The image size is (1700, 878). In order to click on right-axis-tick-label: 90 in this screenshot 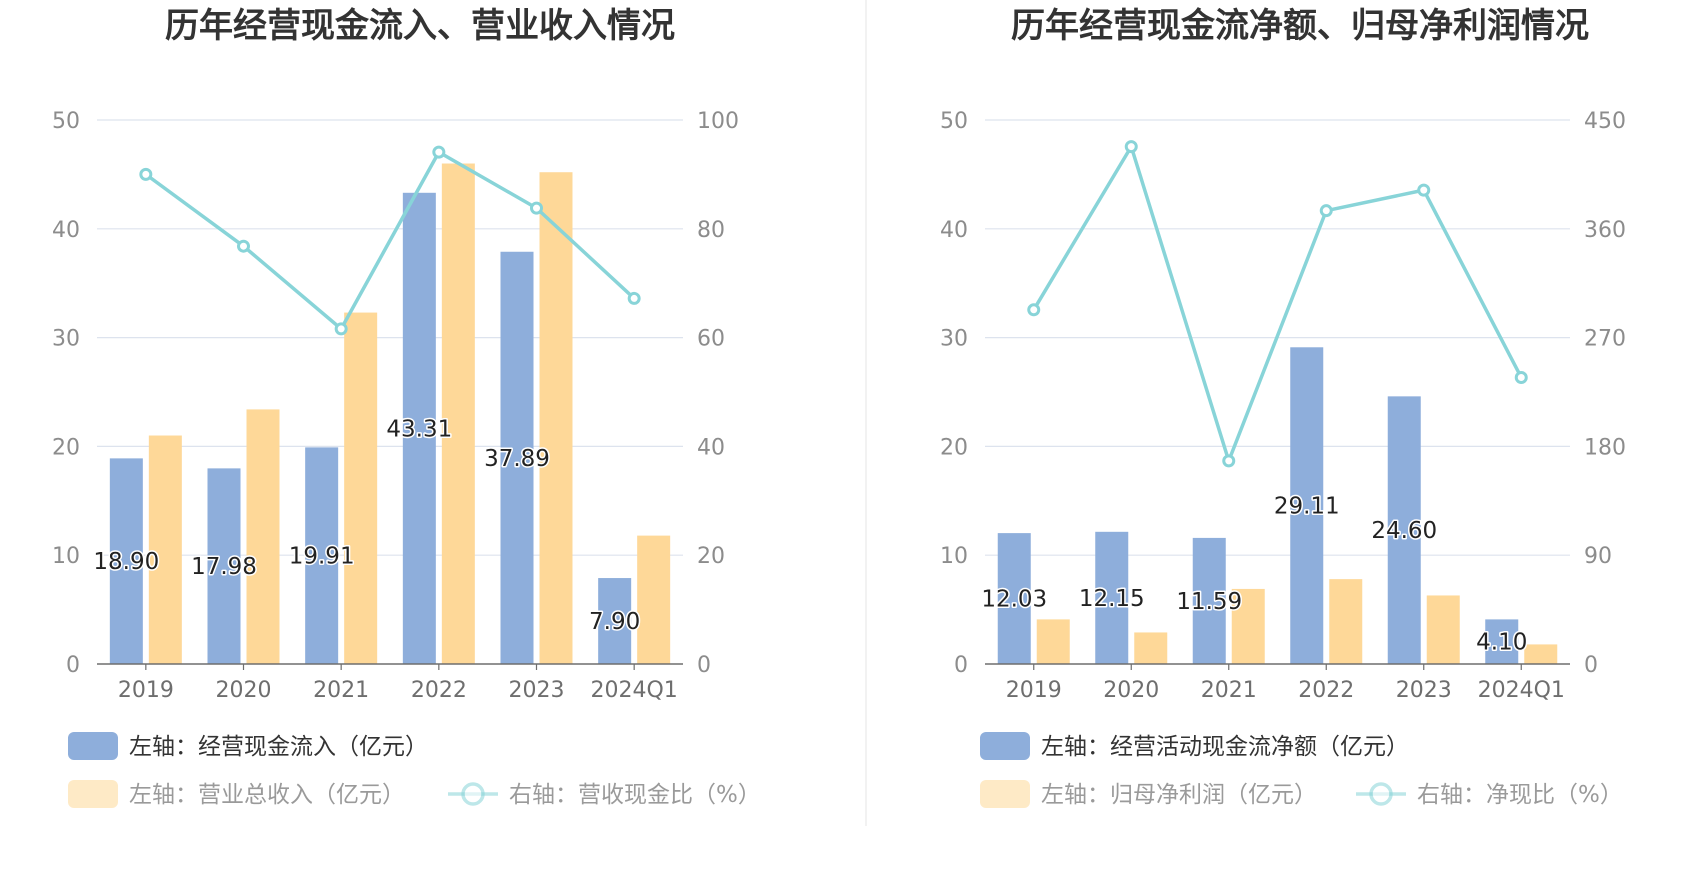, I will do `click(1598, 556)`.